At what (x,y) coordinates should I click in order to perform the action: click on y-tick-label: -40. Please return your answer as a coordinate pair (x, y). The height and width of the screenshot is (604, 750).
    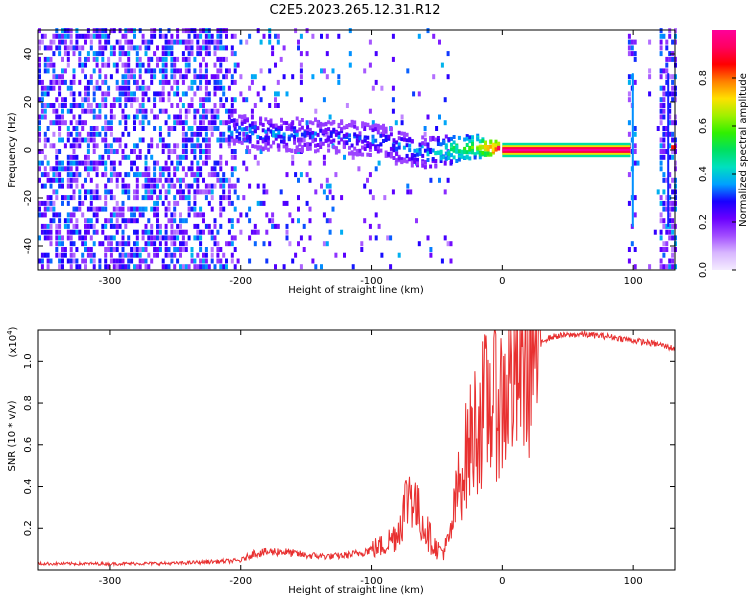
    Looking at the image, I should click on (28, 246).